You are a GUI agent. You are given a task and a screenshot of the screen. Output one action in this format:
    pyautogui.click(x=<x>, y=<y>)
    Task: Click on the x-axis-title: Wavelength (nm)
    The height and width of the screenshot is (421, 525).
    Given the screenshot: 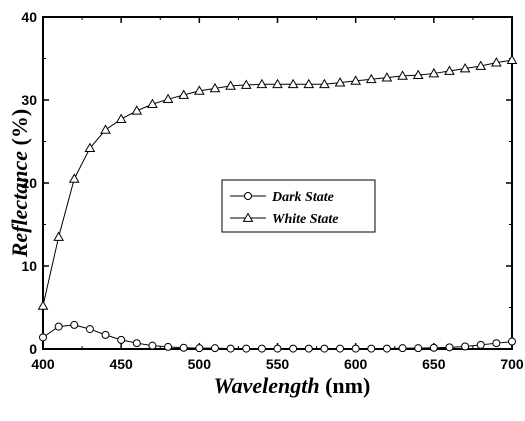 What is the action you would take?
    pyautogui.click(x=292, y=385)
    